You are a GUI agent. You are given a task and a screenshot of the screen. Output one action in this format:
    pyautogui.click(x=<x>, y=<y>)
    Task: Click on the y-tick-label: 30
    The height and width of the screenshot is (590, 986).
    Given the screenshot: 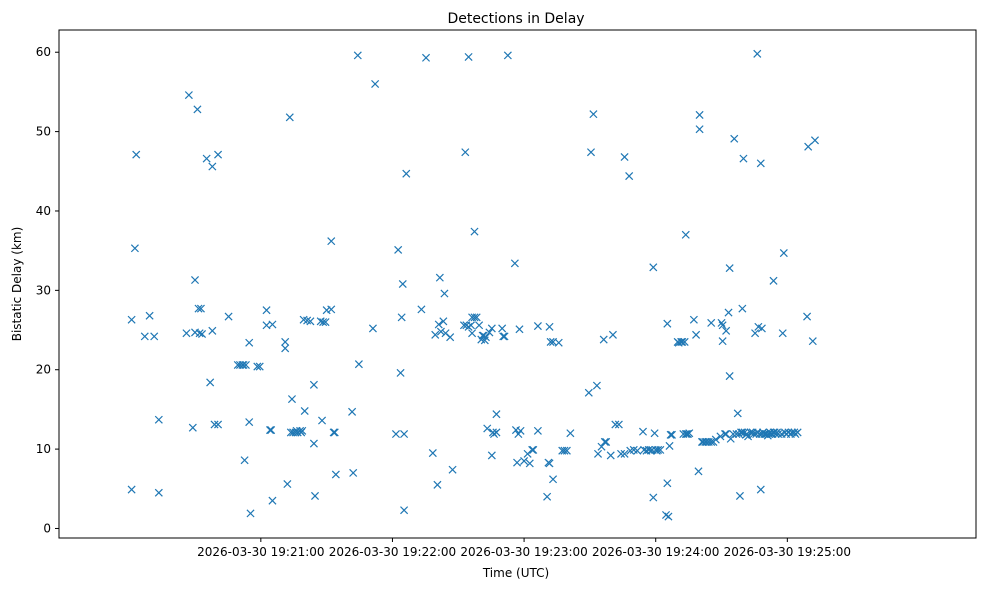 What is the action you would take?
    pyautogui.click(x=43, y=290)
    